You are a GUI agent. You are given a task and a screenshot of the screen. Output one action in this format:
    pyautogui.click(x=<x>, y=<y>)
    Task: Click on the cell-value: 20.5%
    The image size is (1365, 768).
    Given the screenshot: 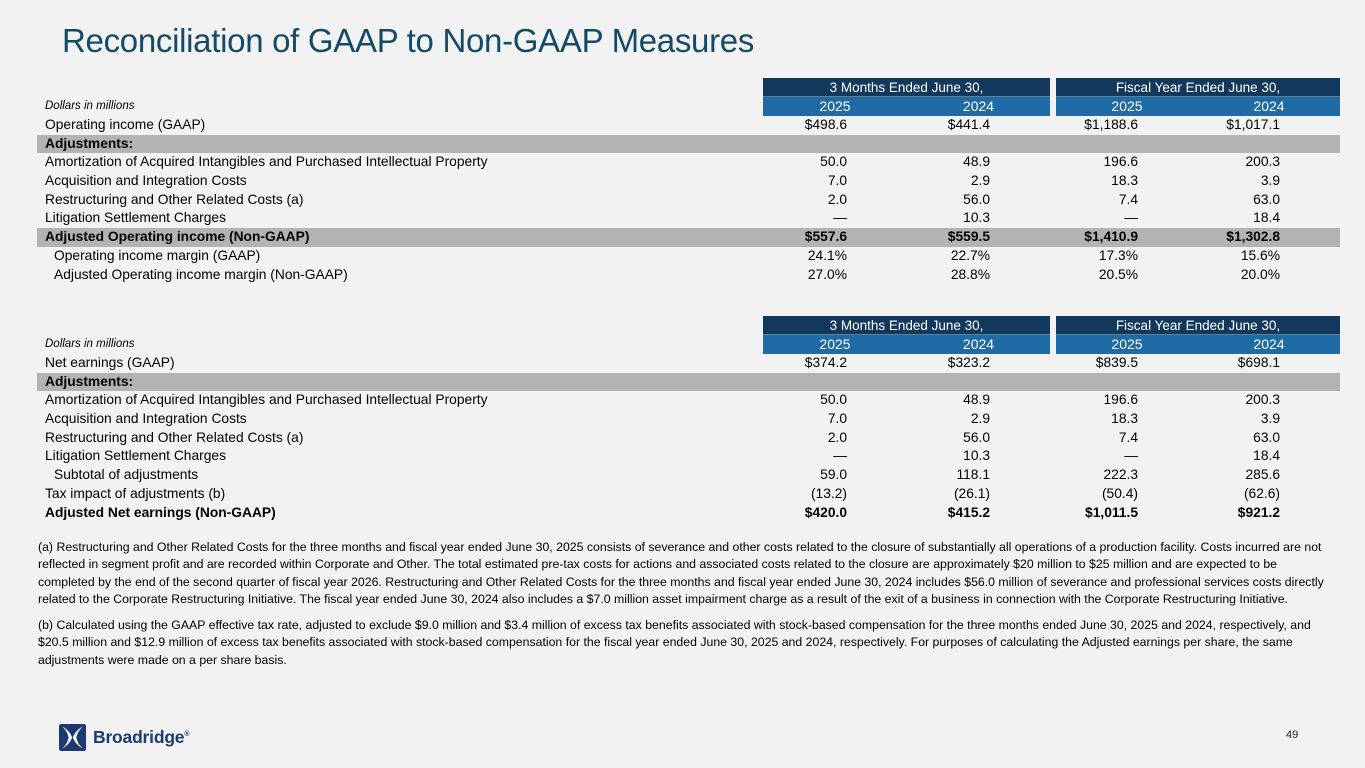 What is the action you would take?
    pyautogui.click(x=1118, y=274)
    